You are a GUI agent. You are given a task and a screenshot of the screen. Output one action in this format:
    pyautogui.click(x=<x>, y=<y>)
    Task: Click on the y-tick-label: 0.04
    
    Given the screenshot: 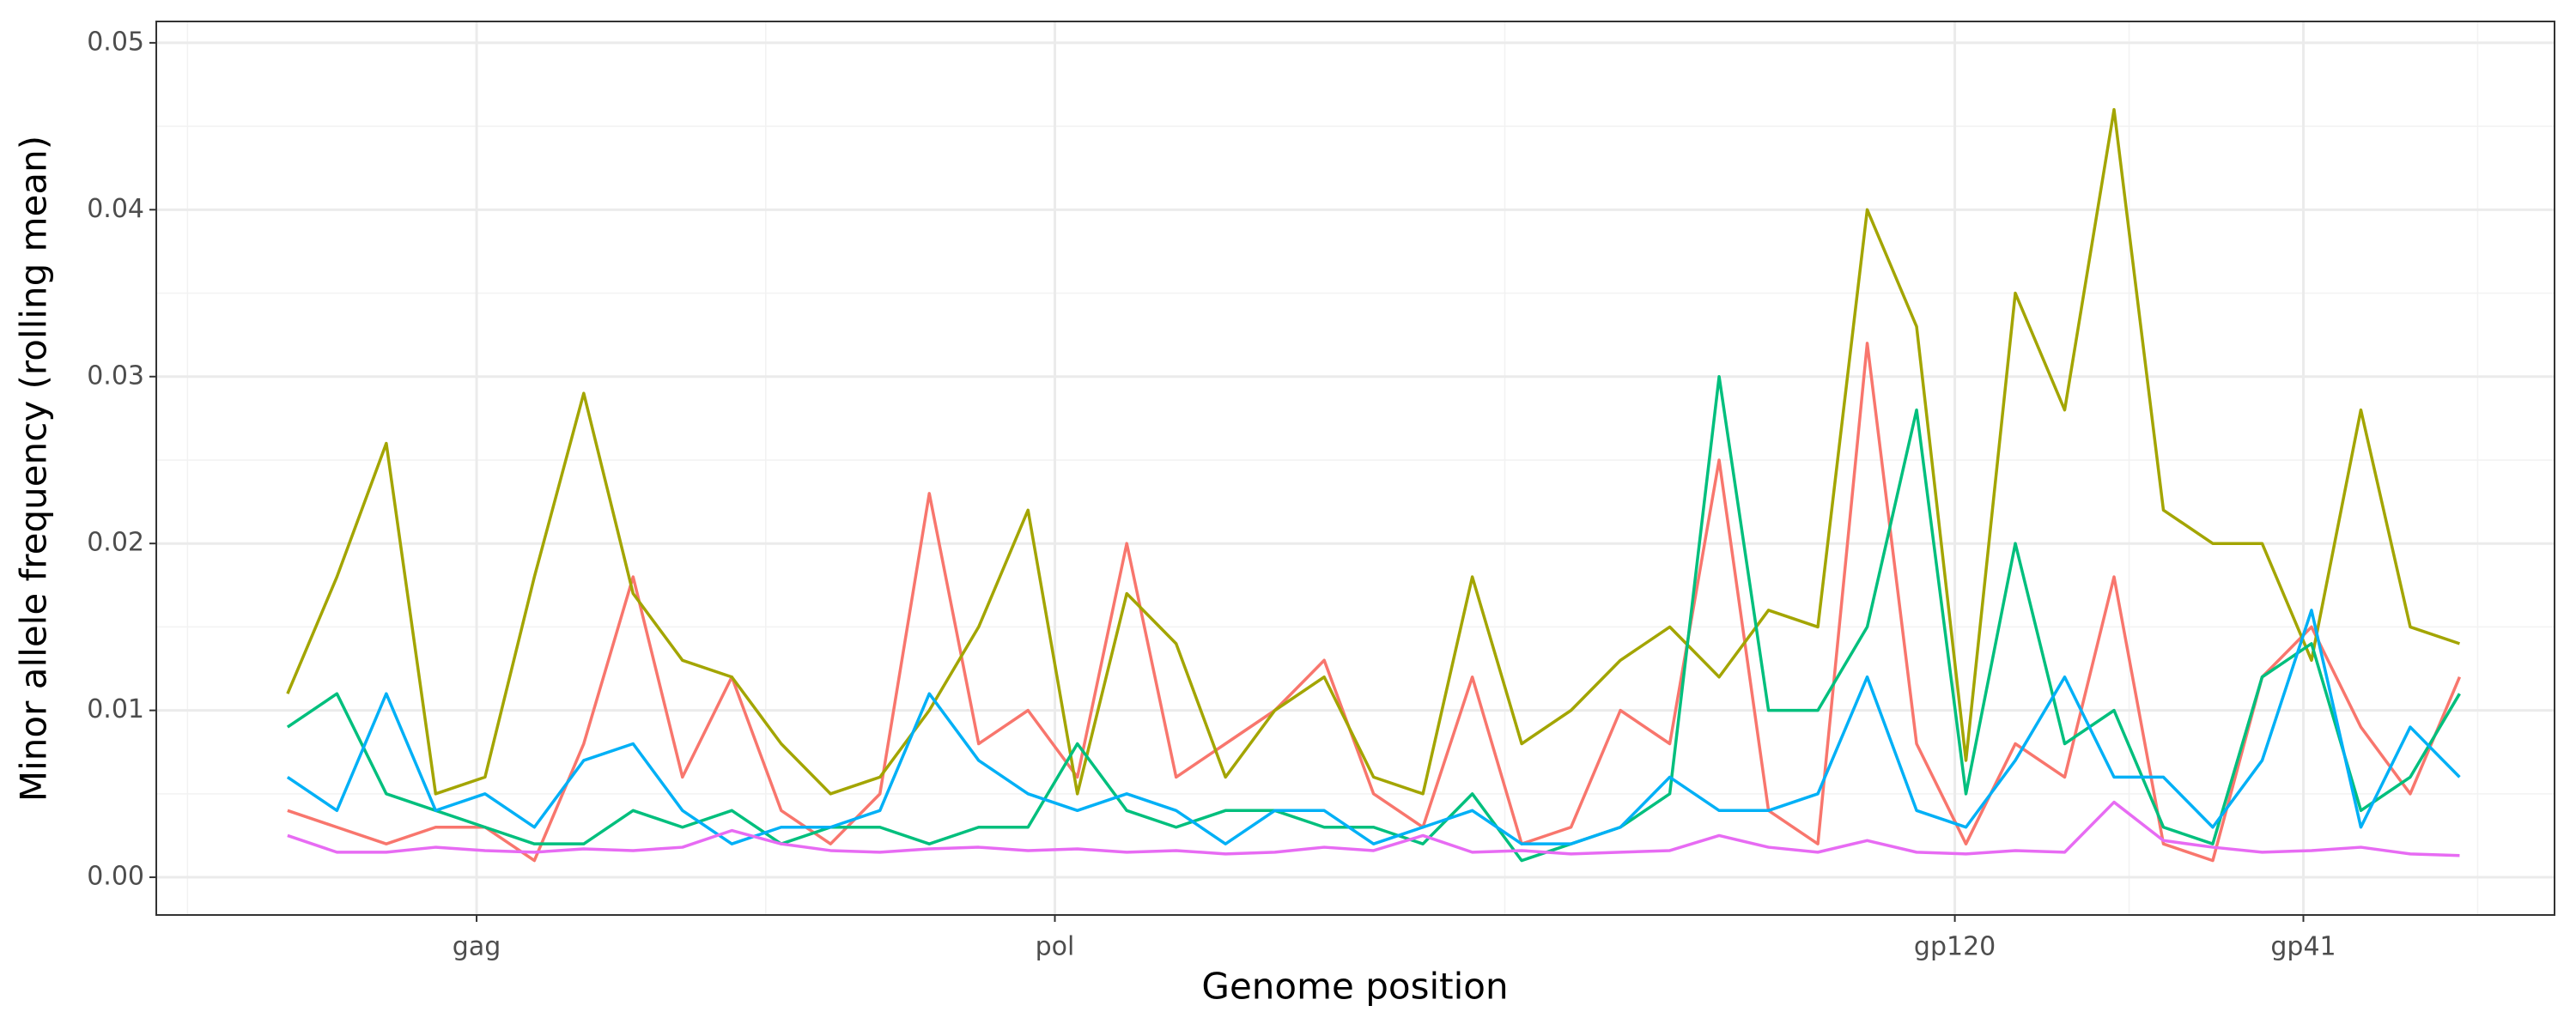 What is the action you would take?
    pyautogui.click(x=116, y=209)
    